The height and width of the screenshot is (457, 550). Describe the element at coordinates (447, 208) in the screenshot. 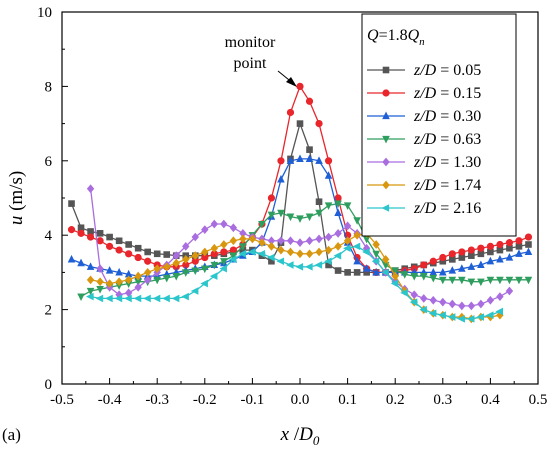

I see `legend-label: z/D = 2.16` at that location.